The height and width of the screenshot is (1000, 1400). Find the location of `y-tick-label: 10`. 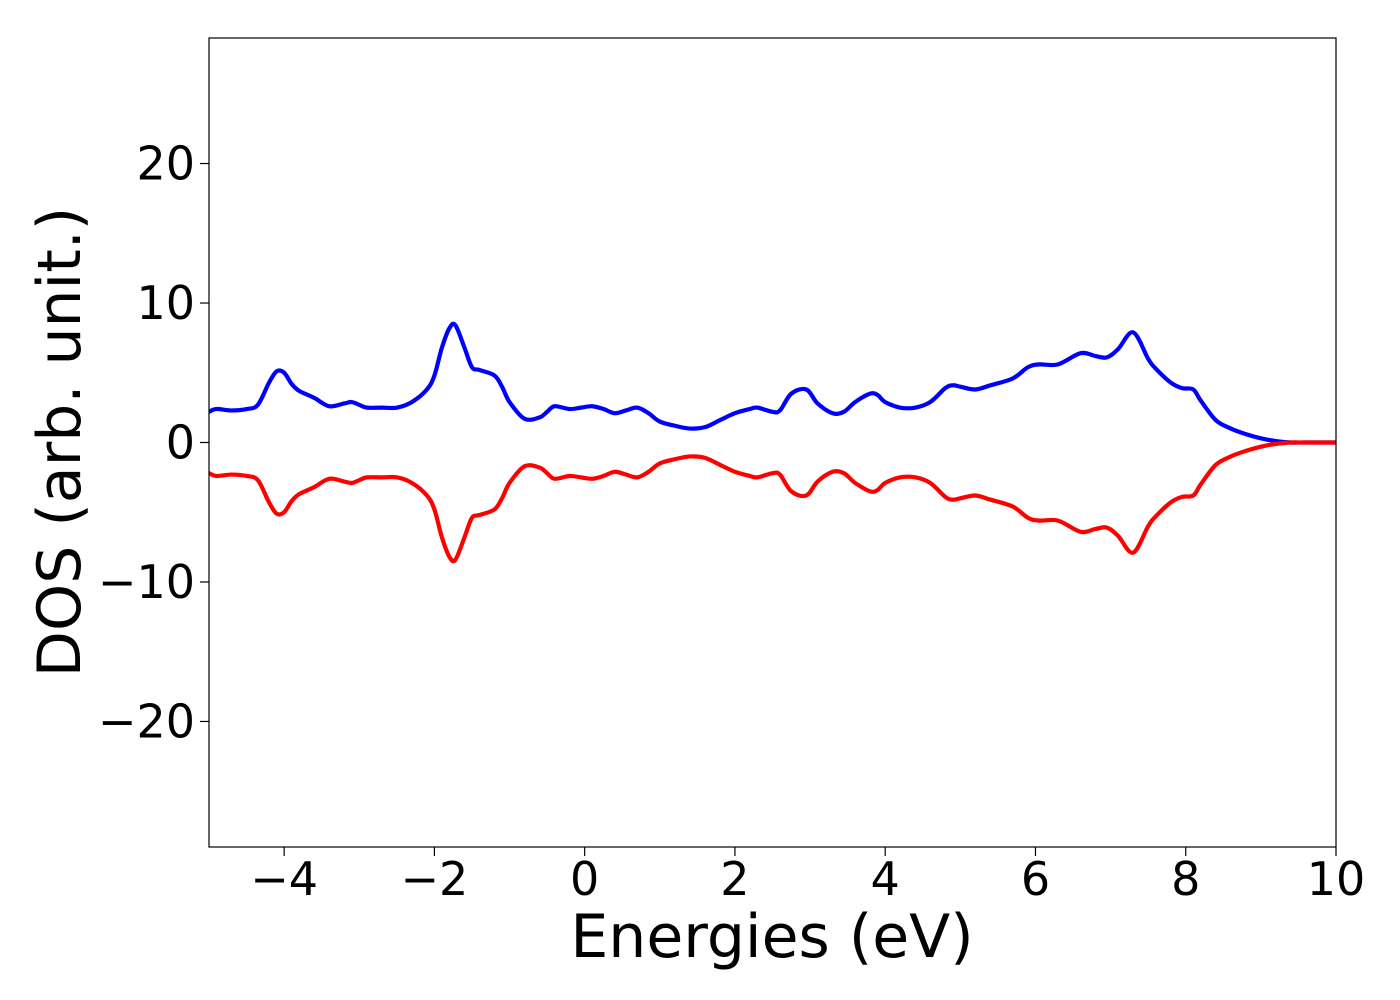

y-tick-label: 10 is located at coordinates (165, 303).